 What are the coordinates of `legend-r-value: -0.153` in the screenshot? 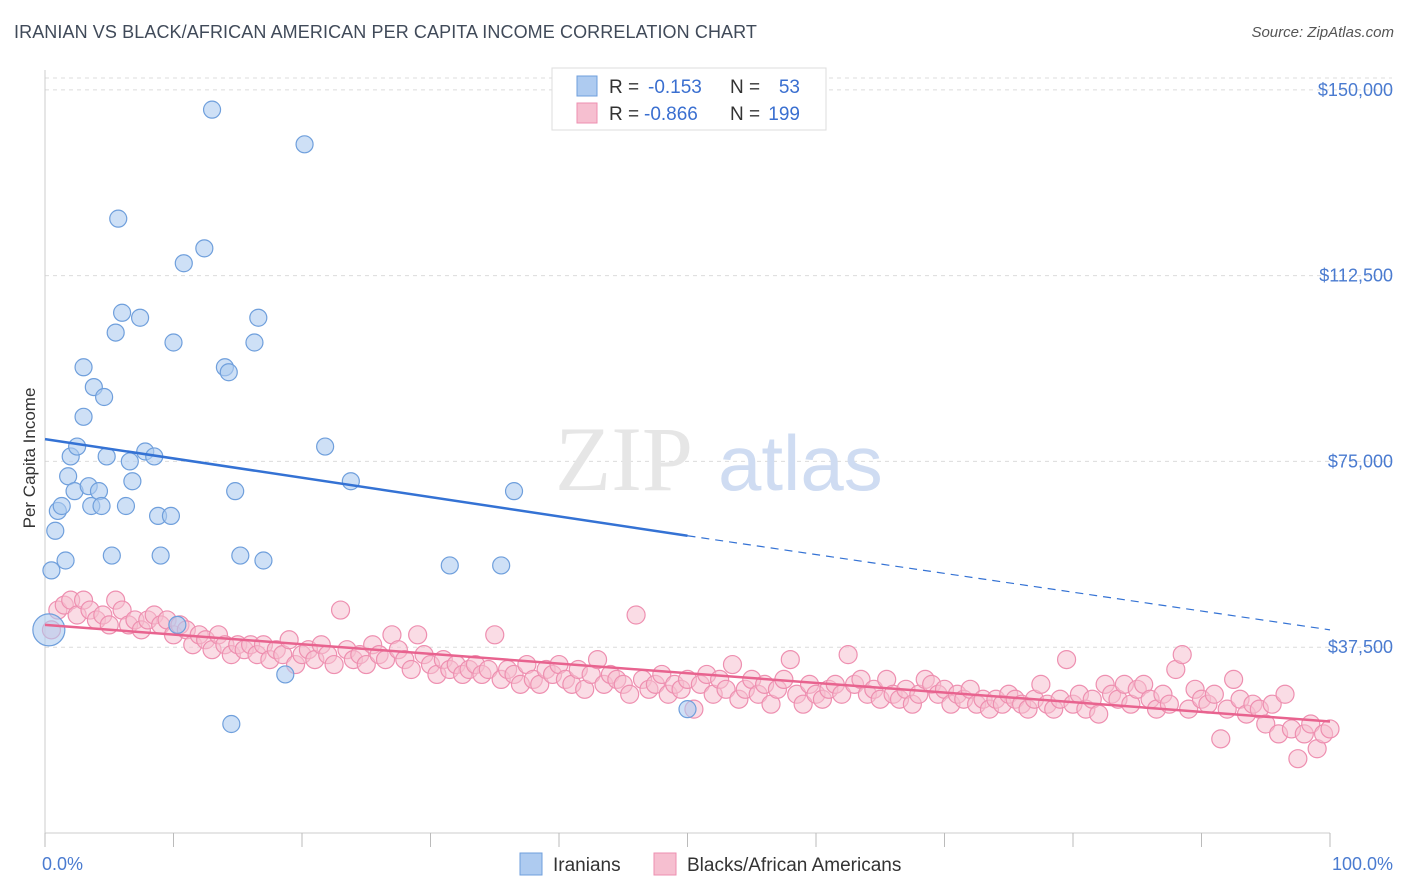 It's located at (675, 87).